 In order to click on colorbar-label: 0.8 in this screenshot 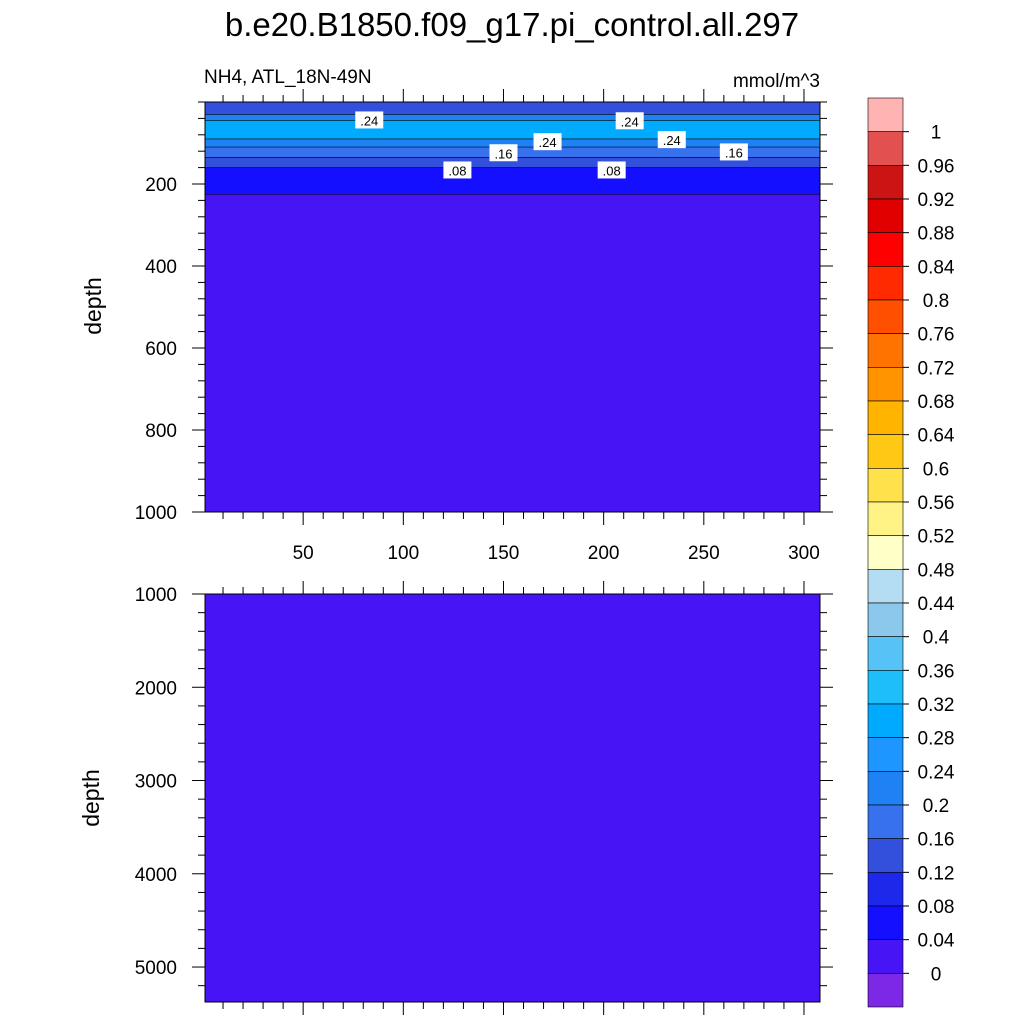, I will do `click(936, 301)`.